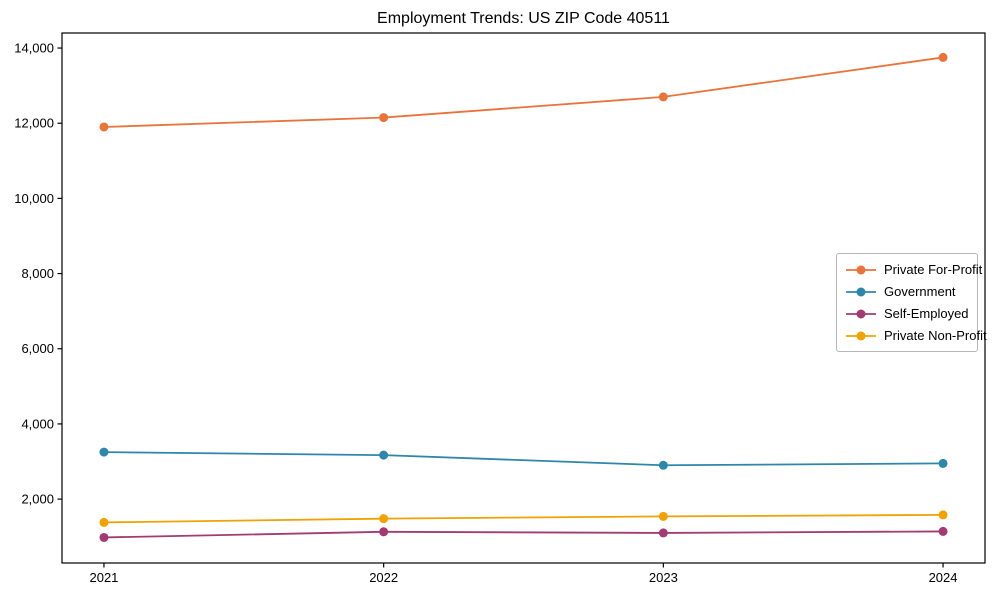  What do you see at coordinates (663, 577) in the screenshot?
I see `x-axis-tick-label: 2023` at bounding box center [663, 577].